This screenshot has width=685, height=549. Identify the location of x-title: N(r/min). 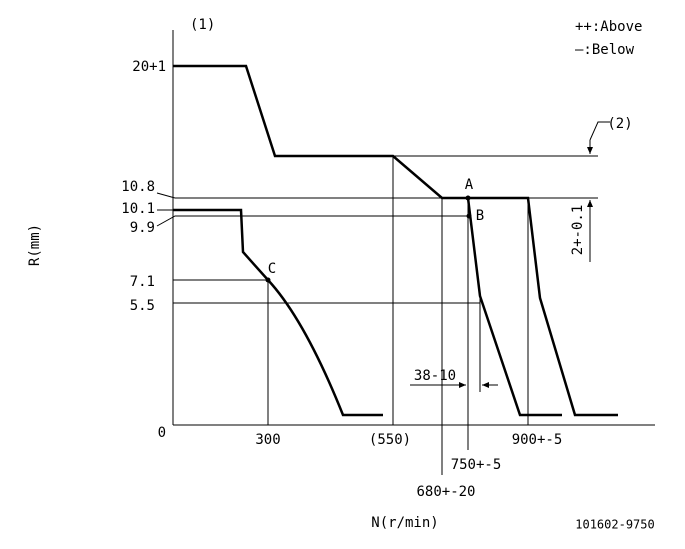
(404, 523).